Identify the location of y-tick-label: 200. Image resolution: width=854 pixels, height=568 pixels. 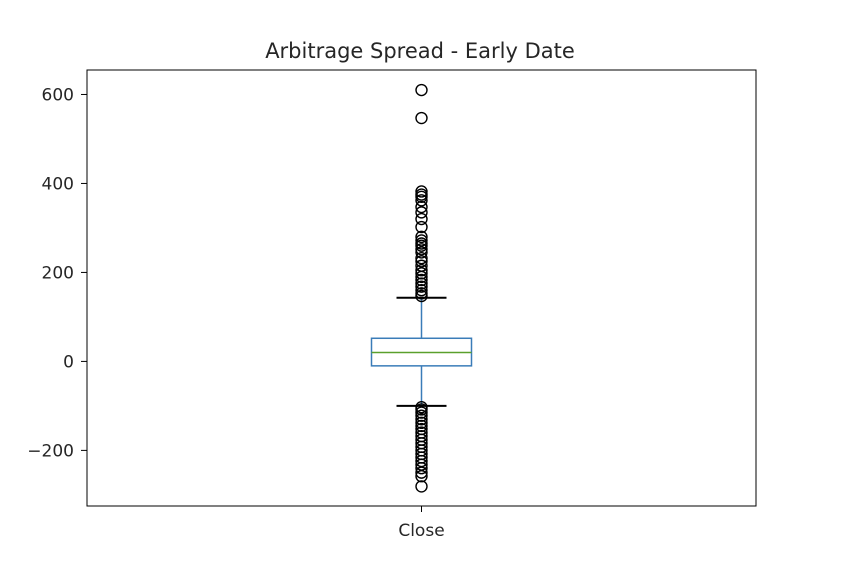
(58, 273).